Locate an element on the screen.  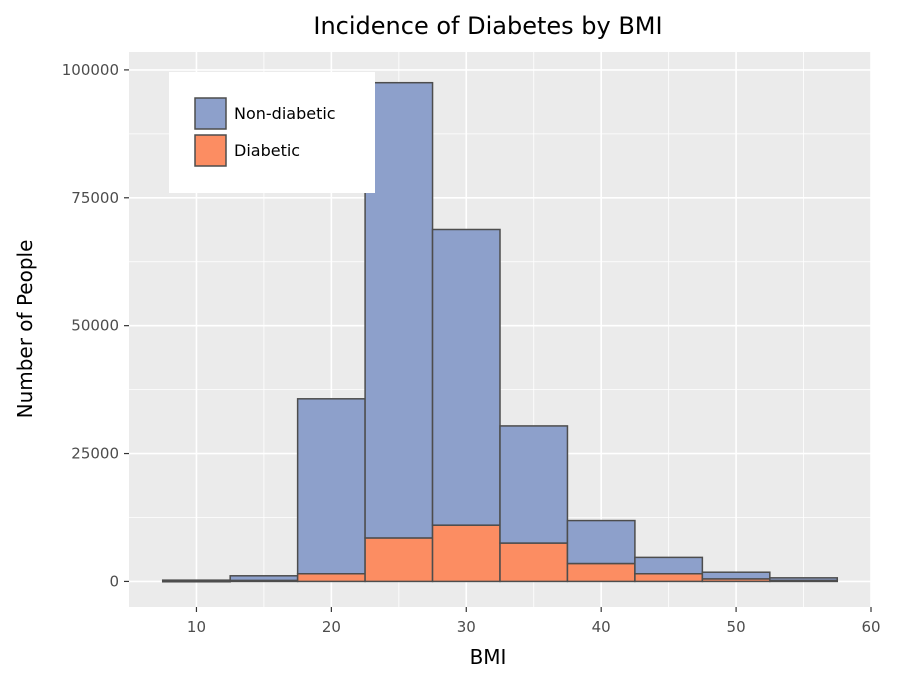
legend: Non-diabetic Diabetic is located at coordinates (272, 132).